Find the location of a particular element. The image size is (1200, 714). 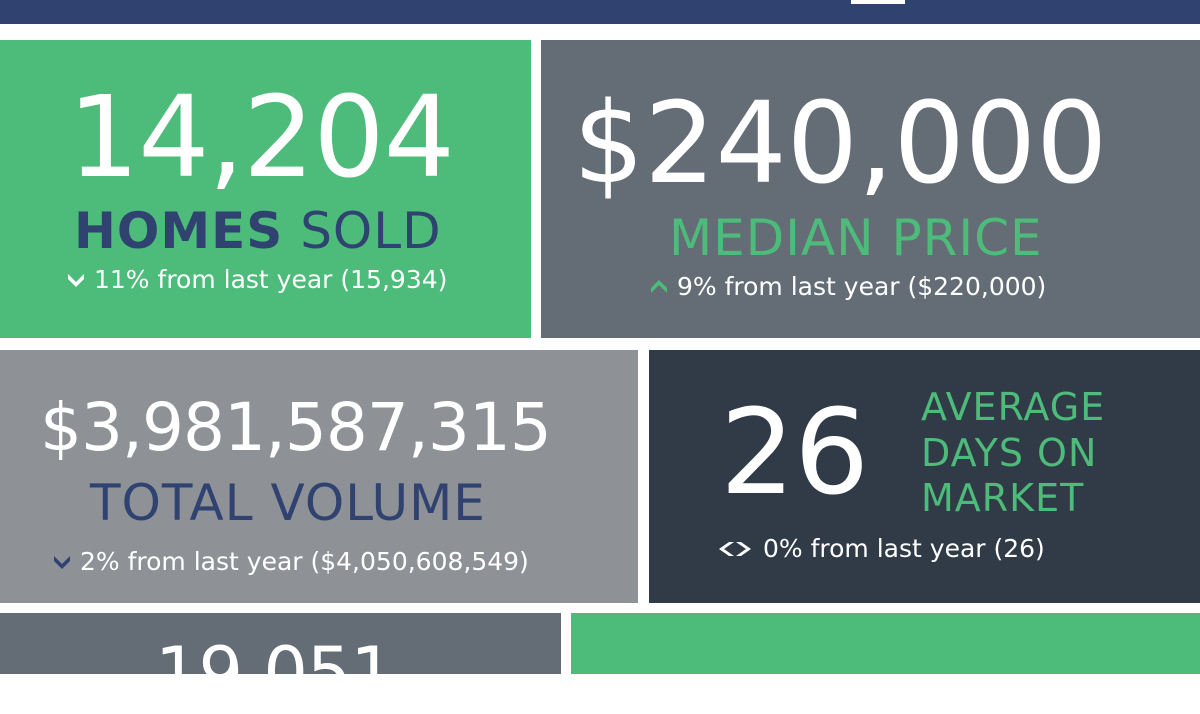

homes-sold-label: HOMES SOLD is located at coordinates (258, 231).